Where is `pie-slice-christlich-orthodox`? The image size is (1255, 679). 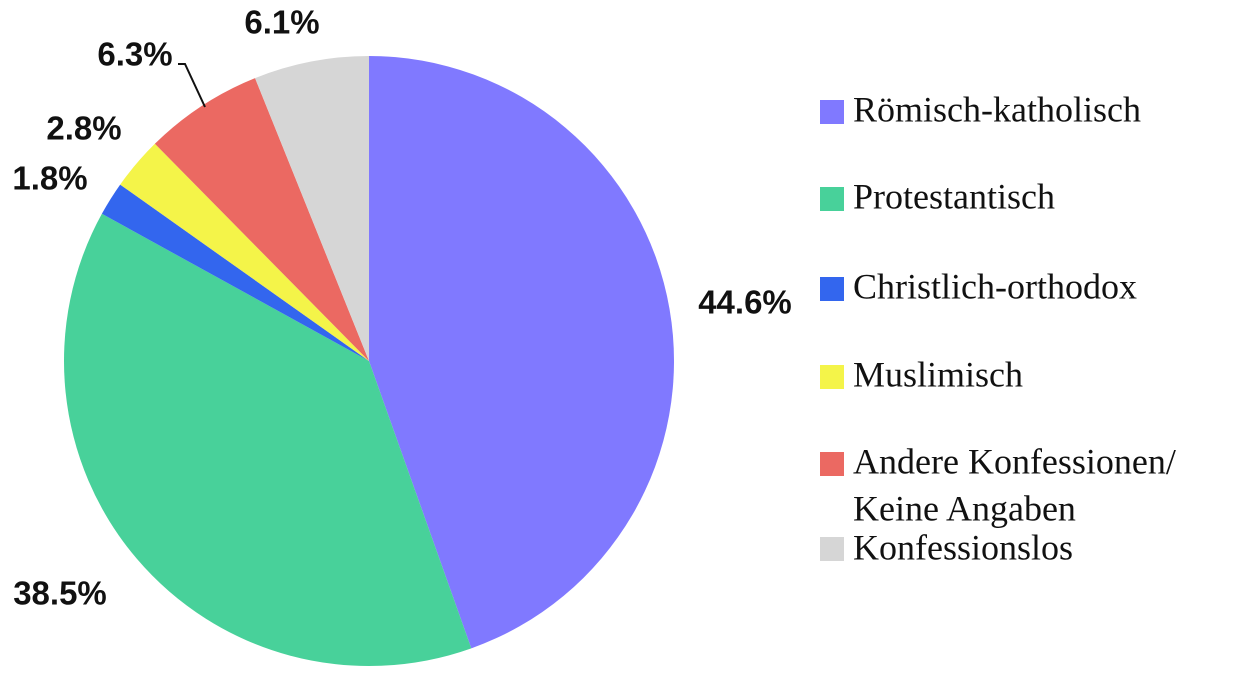 pie-slice-christlich-orthodox is located at coordinates (235, 272).